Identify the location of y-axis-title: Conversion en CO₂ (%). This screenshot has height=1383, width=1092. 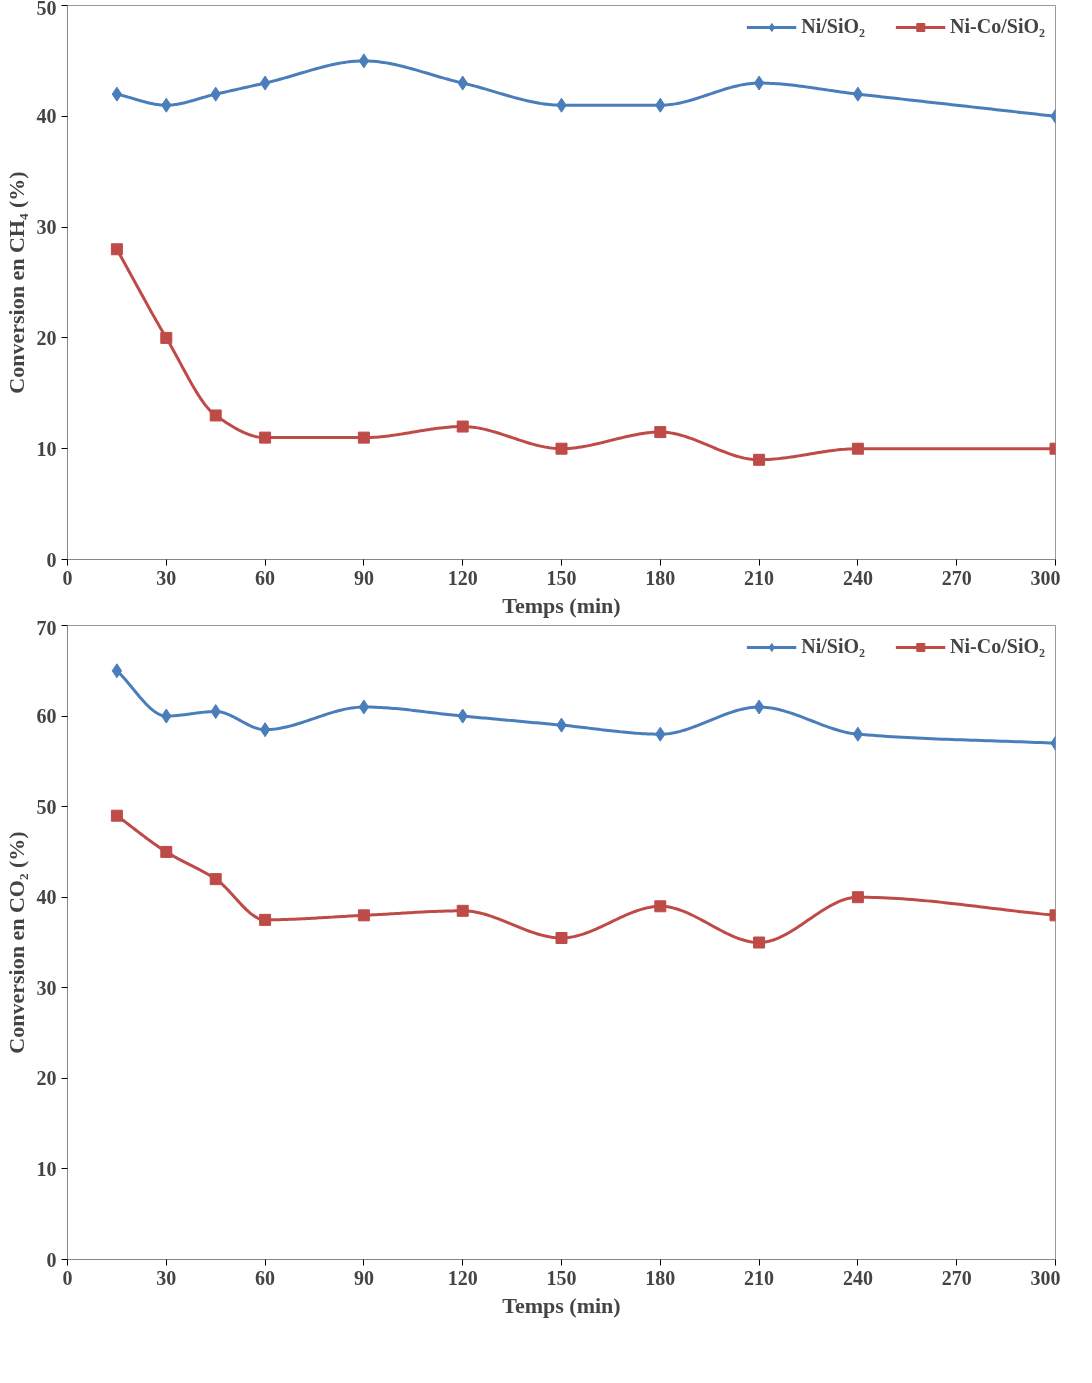
(16, 942).